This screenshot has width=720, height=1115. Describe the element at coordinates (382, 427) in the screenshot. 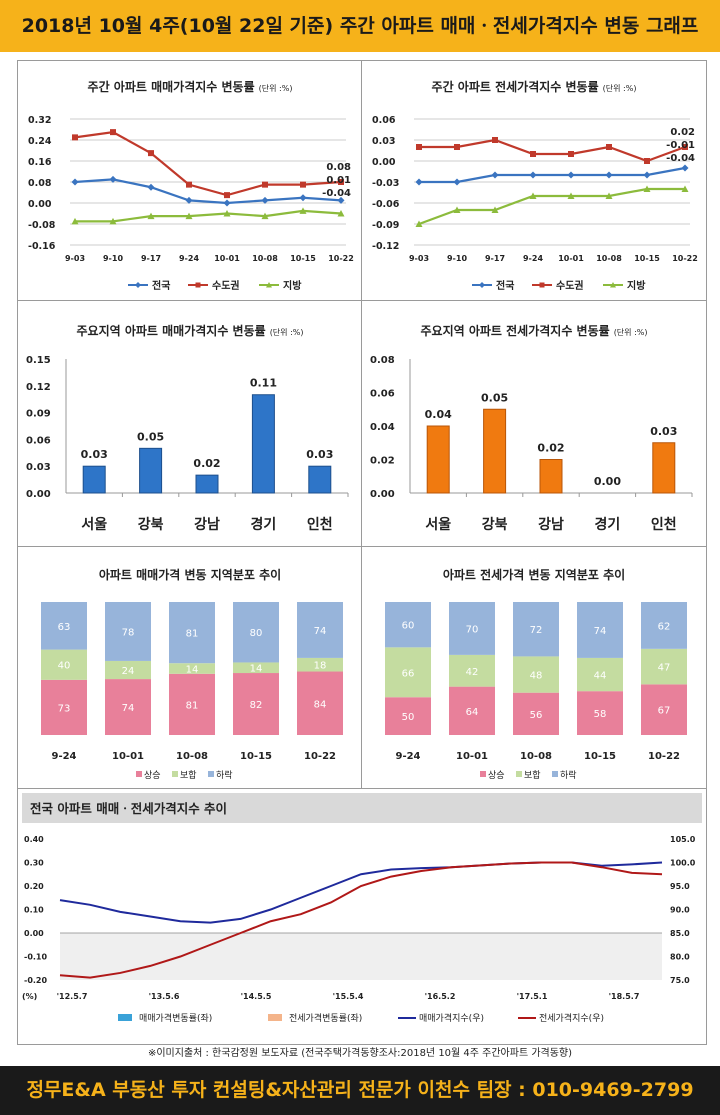

I see `y-tick-label: 0.04` at that location.